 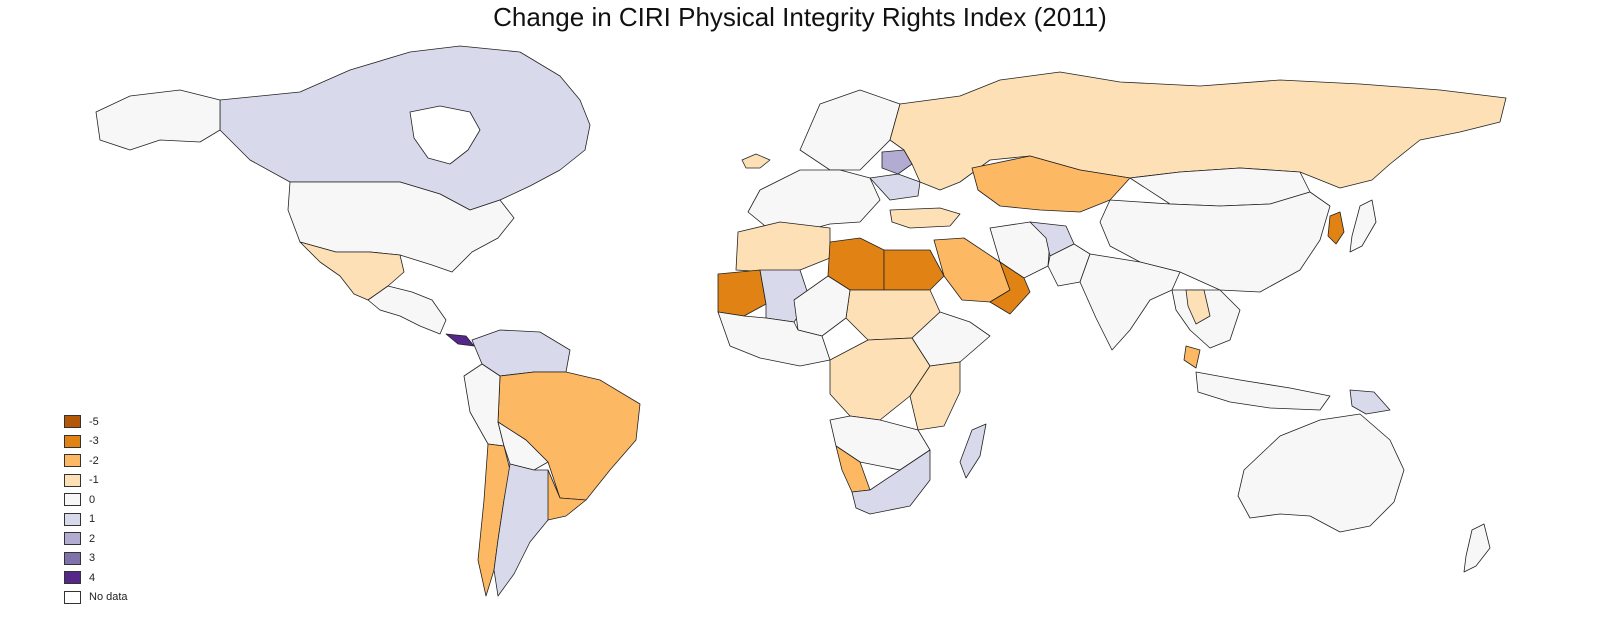 What do you see at coordinates (94, 480) in the screenshot?
I see `legend-label: -1` at bounding box center [94, 480].